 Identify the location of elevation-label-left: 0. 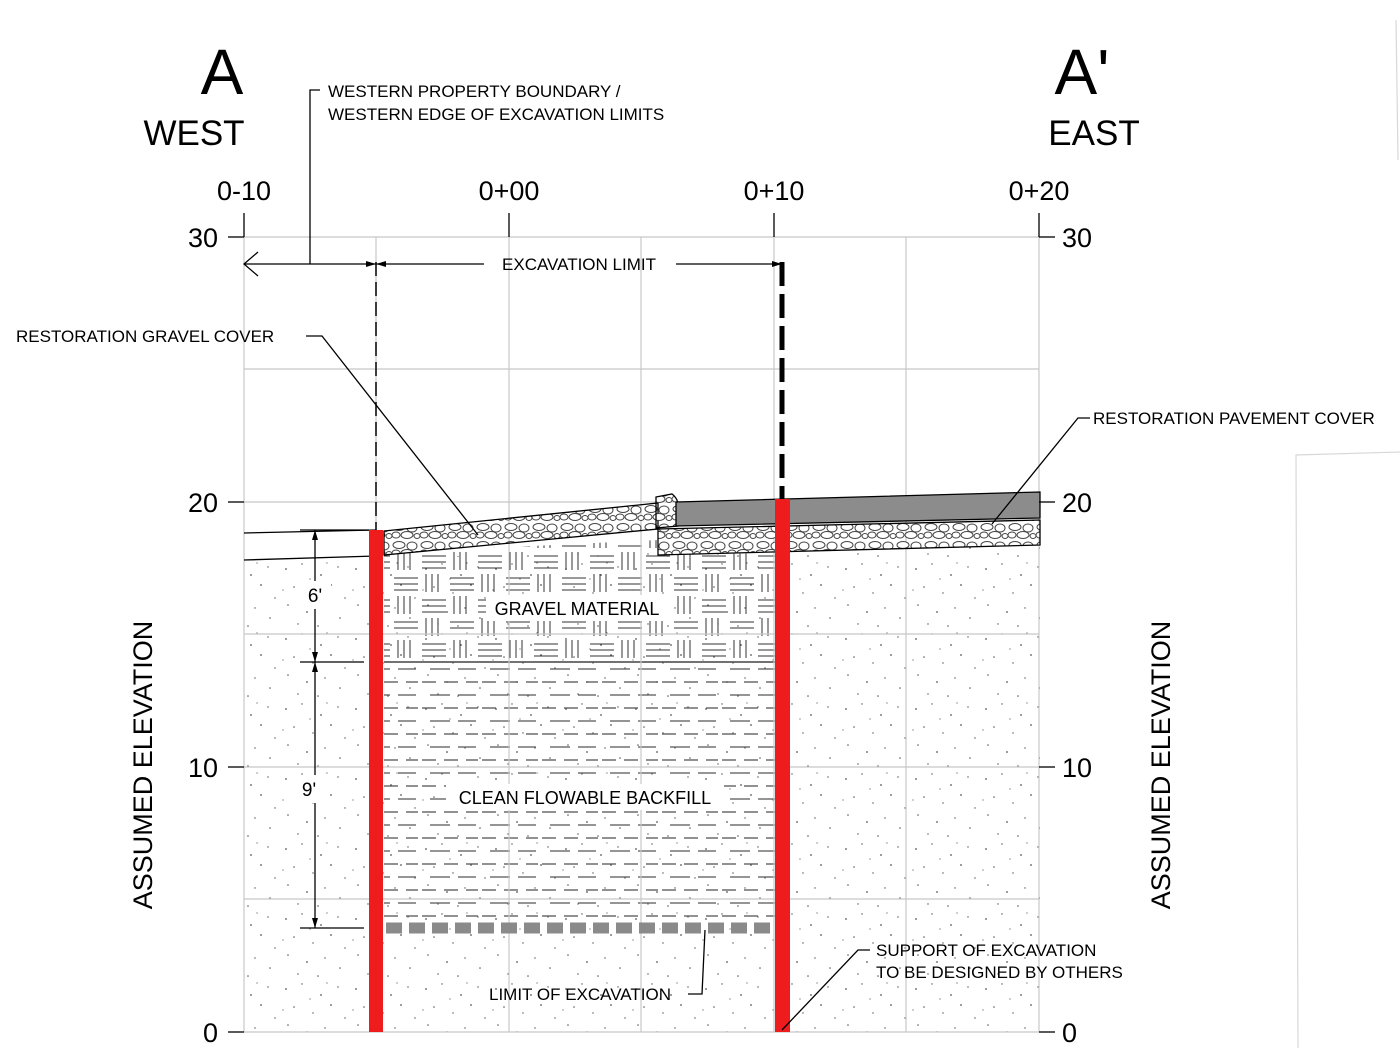
(210, 1033).